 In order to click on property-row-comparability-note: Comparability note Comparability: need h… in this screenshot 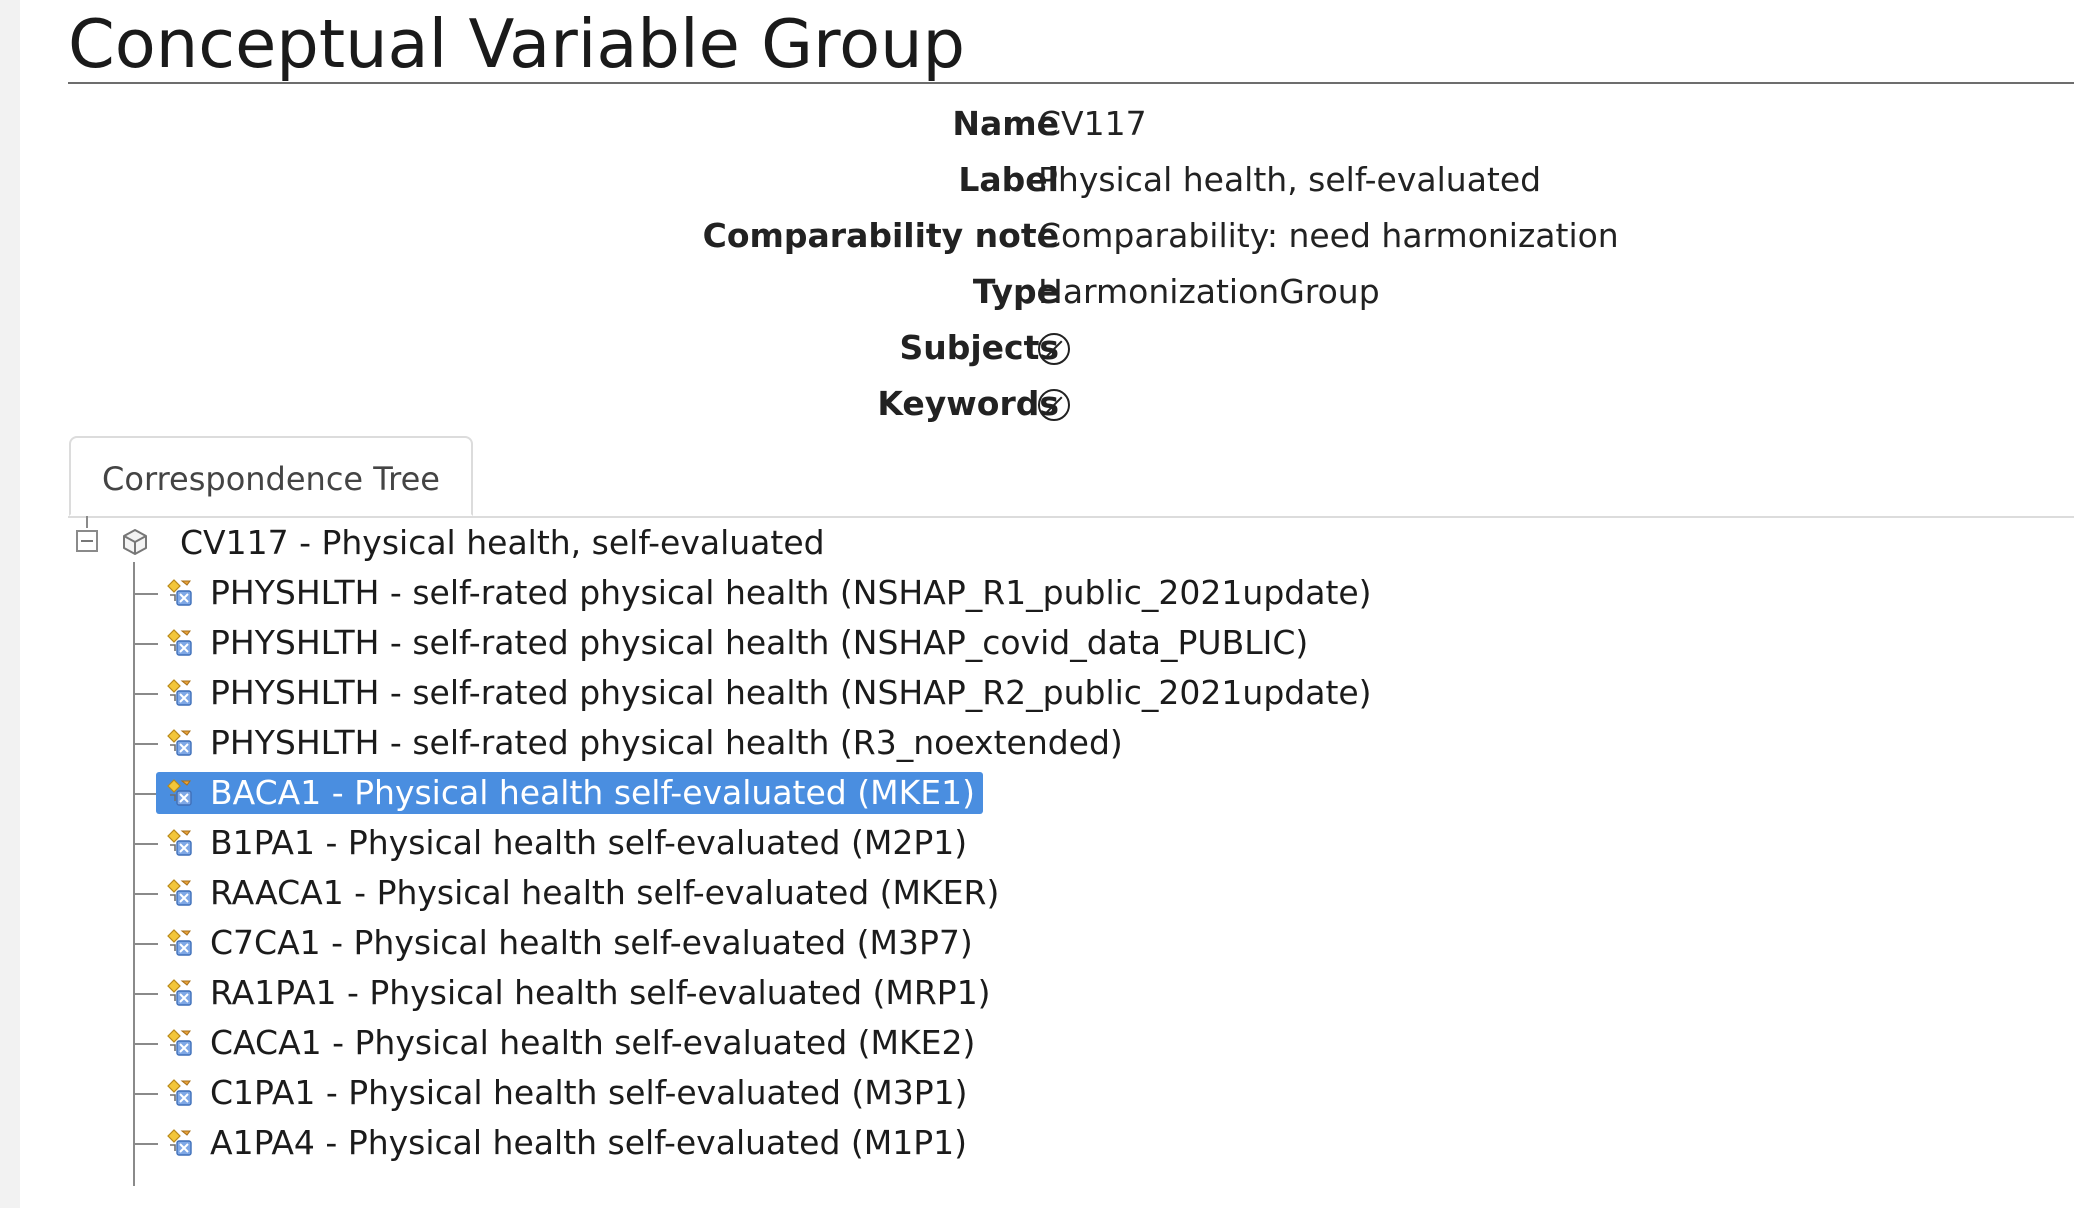, I will do `click(1071, 238)`.